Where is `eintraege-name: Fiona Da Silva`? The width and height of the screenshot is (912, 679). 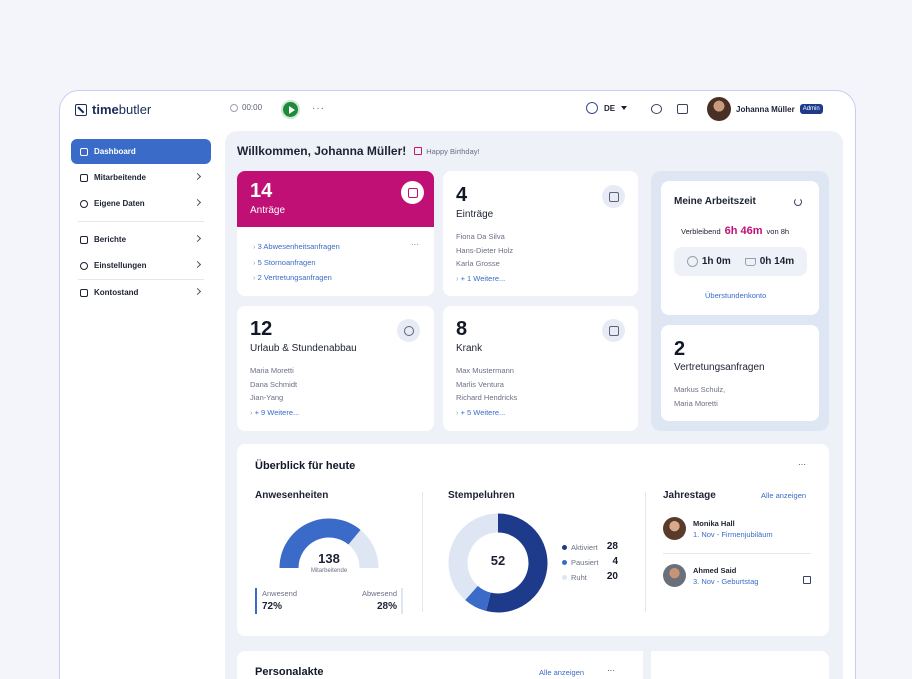
eintraege-name: Fiona Da Silva is located at coordinates (480, 236).